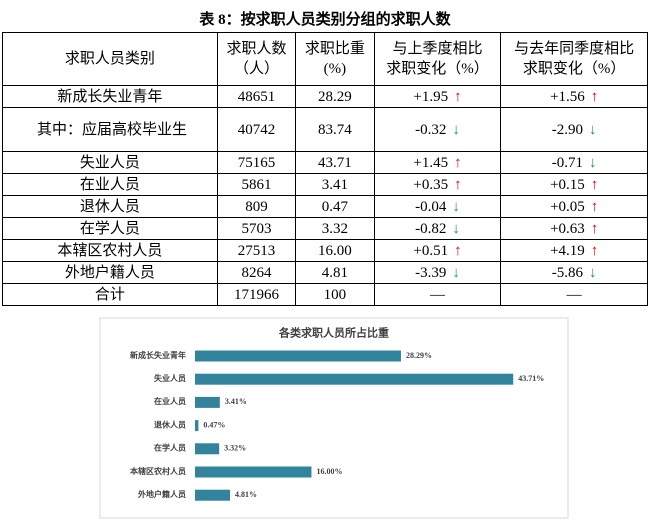 This screenshot has width=650, height=525. Describe the element at coordinates (335, 250) in the screenshot. I see `table-cell: 16.00` at that location.